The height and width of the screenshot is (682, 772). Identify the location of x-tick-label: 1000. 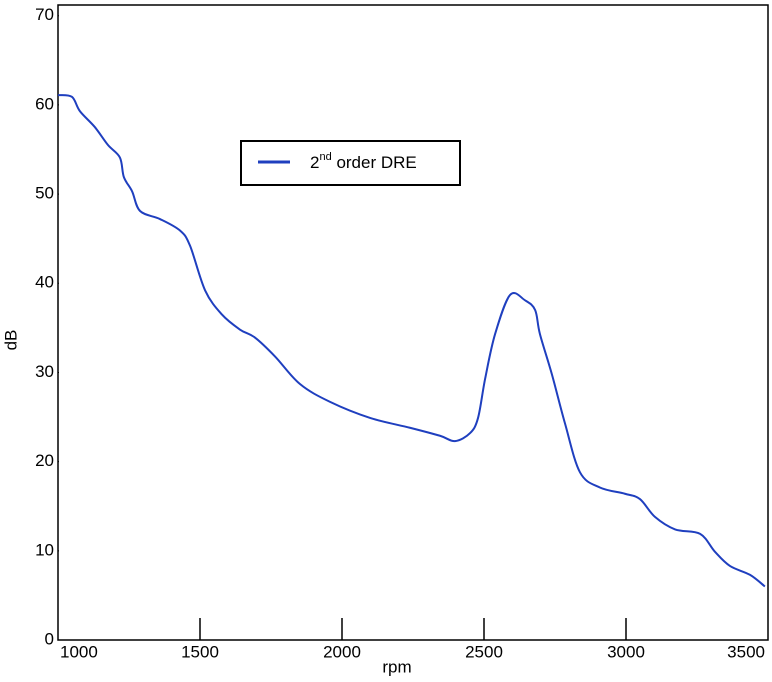
(79, 651).